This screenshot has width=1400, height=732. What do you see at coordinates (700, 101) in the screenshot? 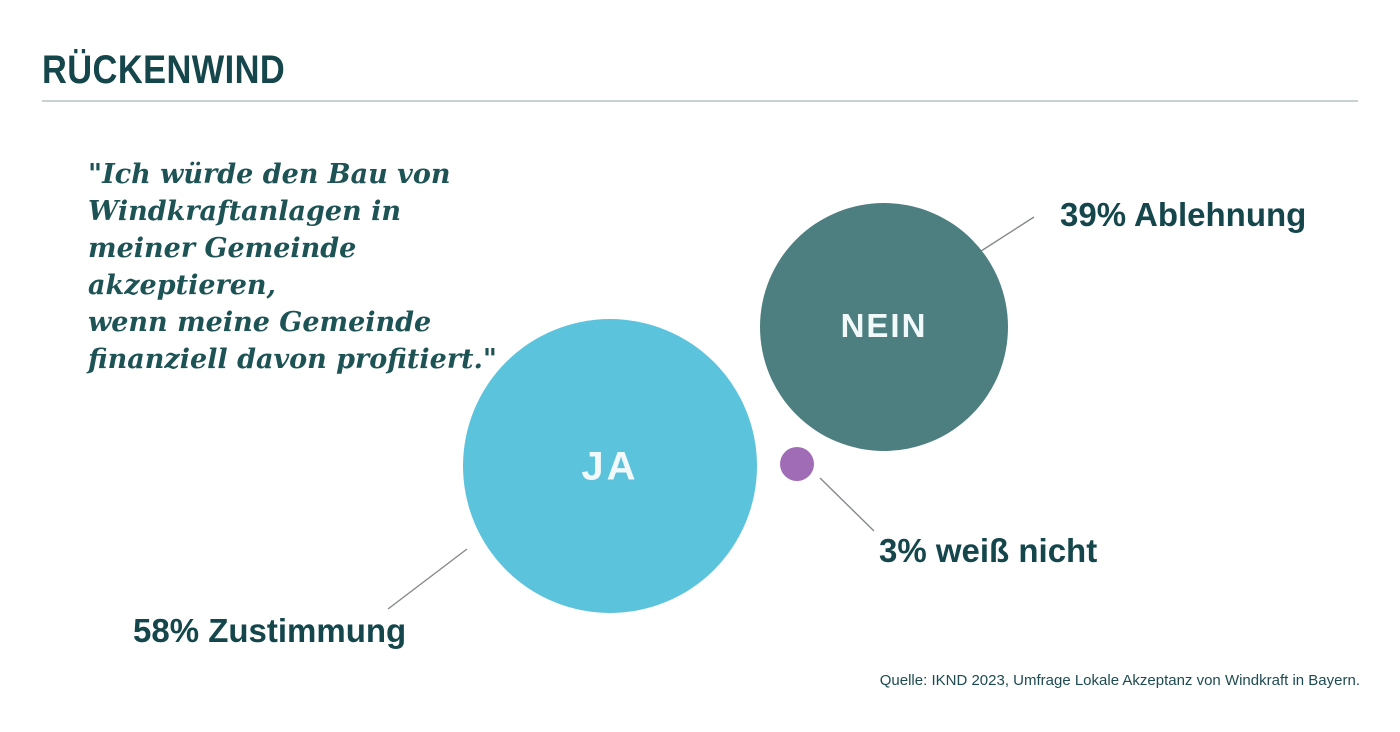
I see `title-divider` at bounding box center [700, 101].